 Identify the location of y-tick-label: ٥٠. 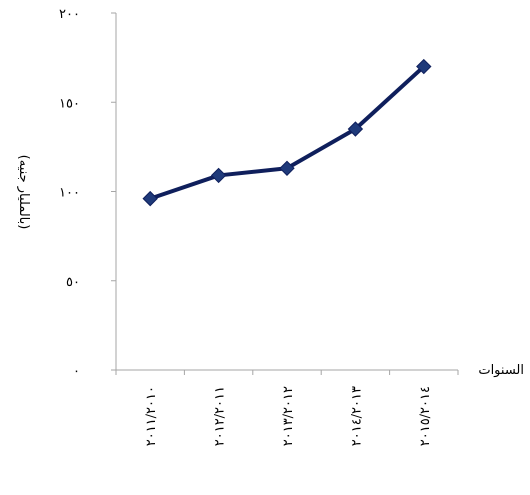
(73, 282).